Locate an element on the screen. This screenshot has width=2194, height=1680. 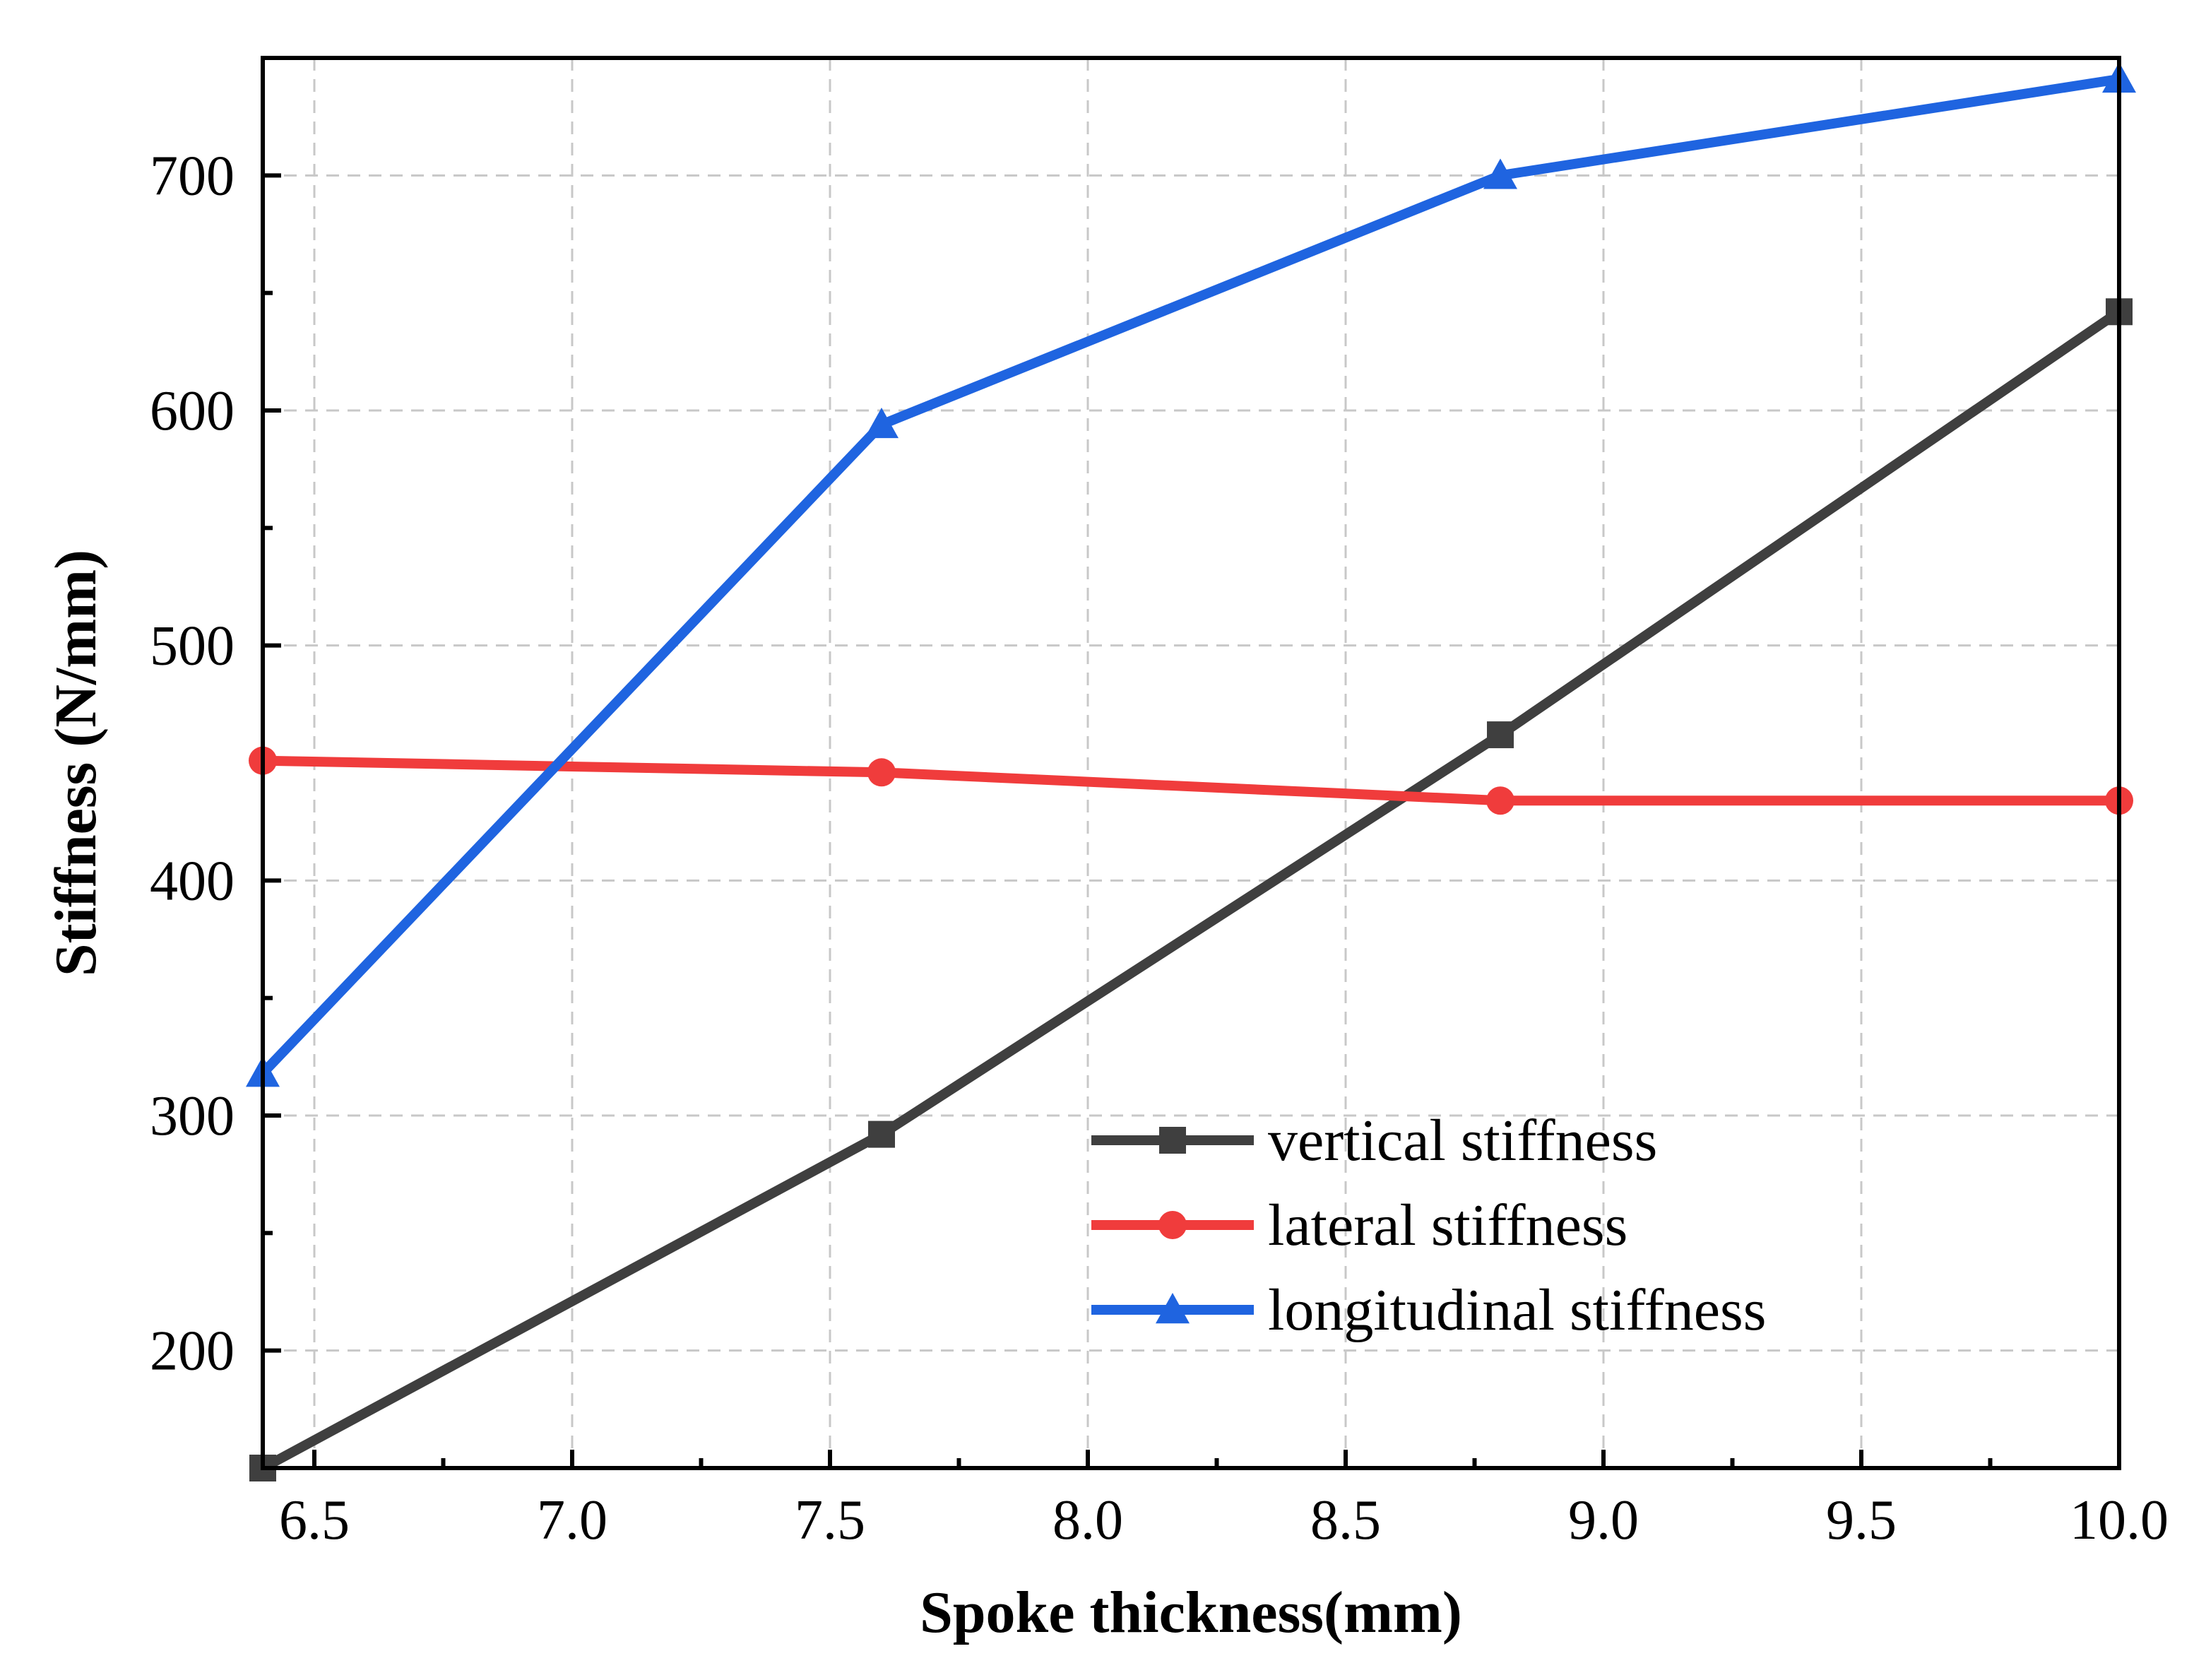
x-tick-label: 7.0 is located at coordinates (572, 1520).